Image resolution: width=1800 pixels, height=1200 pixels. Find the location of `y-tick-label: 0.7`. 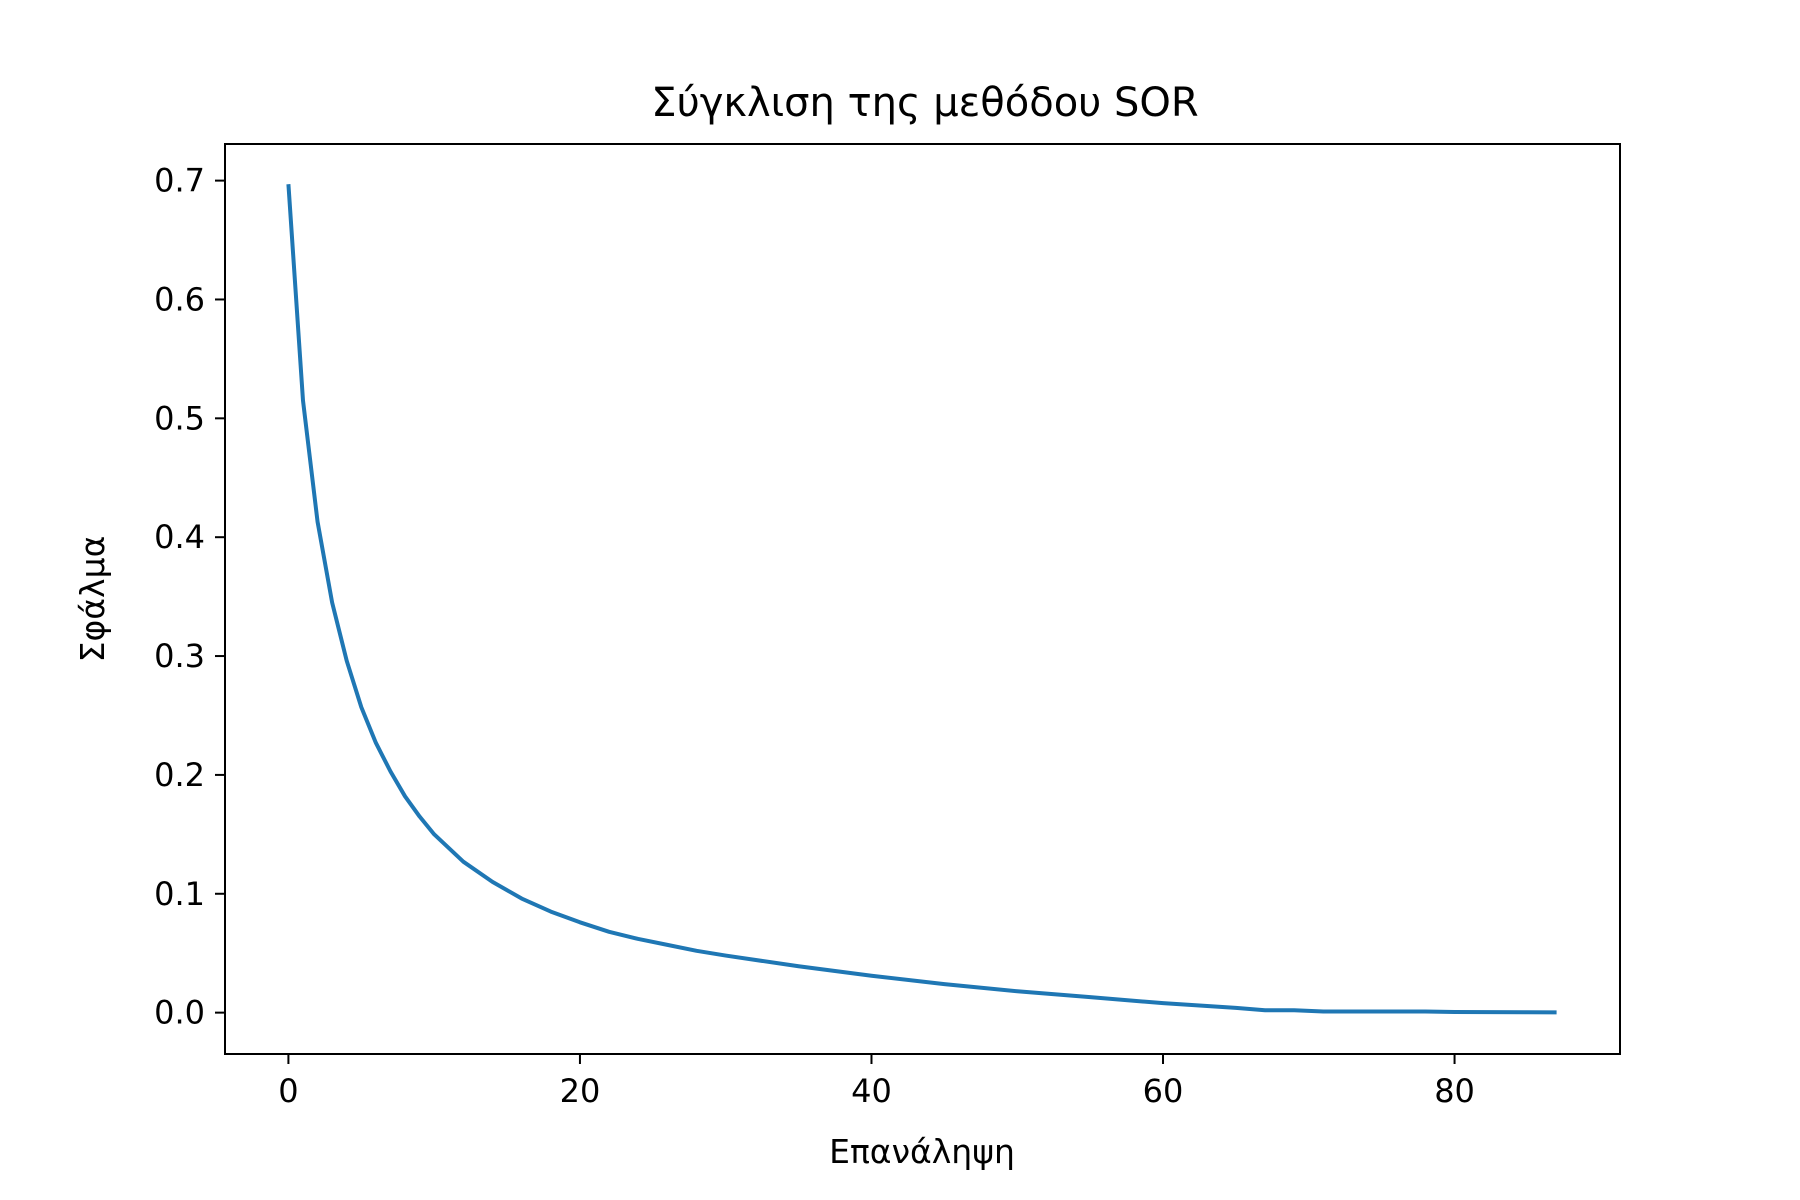

y-tick-label: 0.7 is located at coordinates (179, 181).